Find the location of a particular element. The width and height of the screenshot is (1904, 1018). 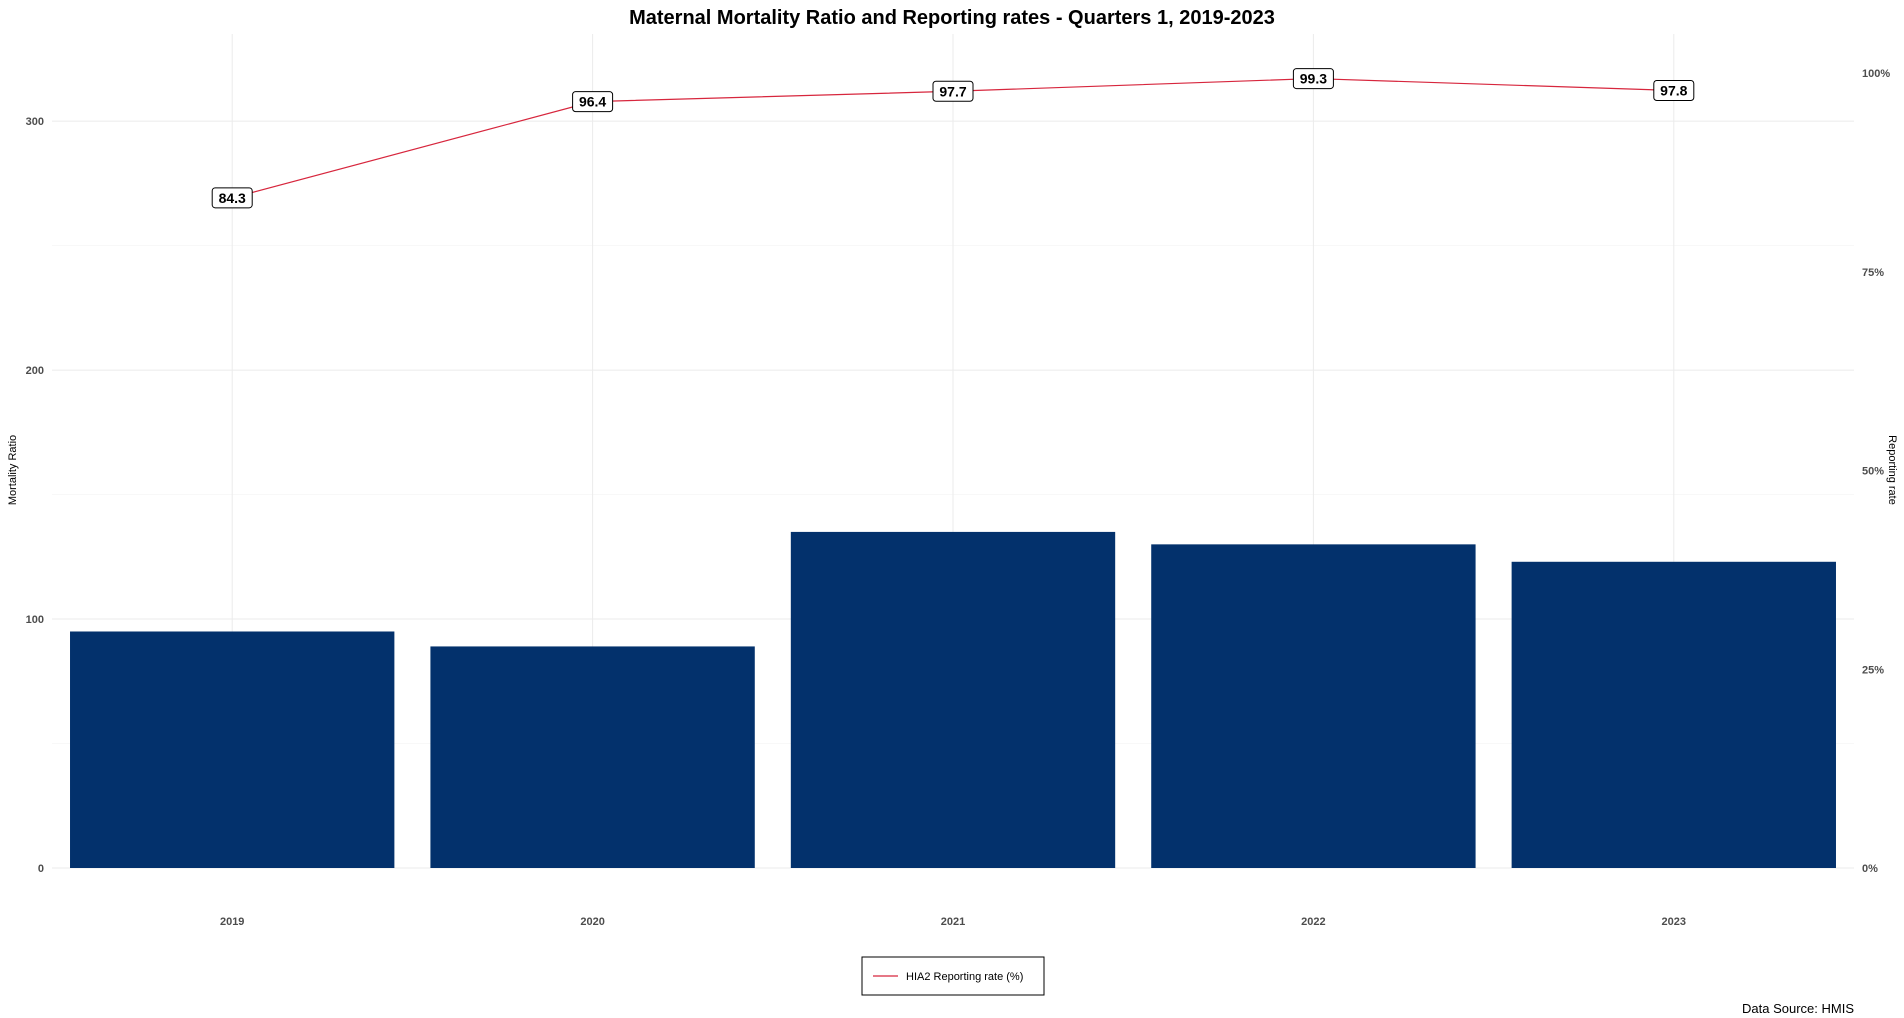

data-label: 97.7 is located at coordinates (952, 91).